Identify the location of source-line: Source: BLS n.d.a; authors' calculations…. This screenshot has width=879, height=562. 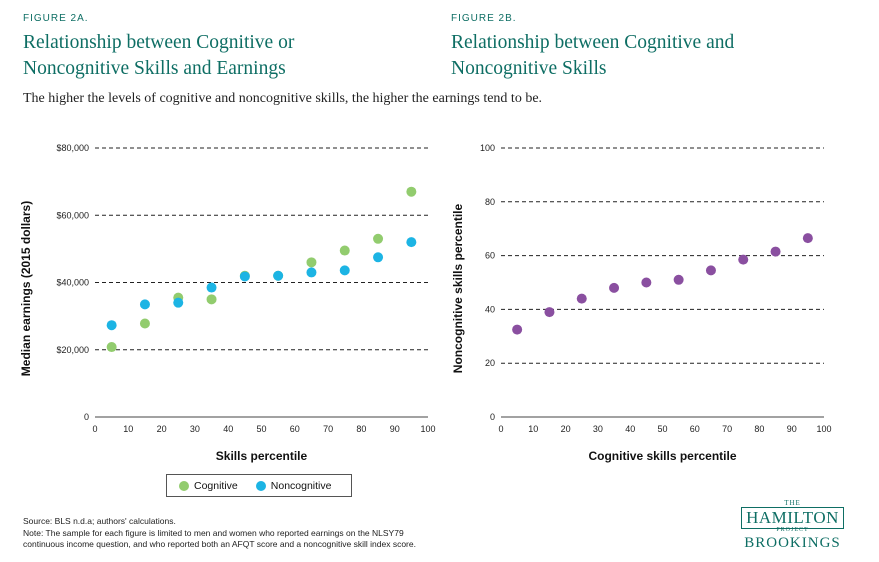
(99, 521).